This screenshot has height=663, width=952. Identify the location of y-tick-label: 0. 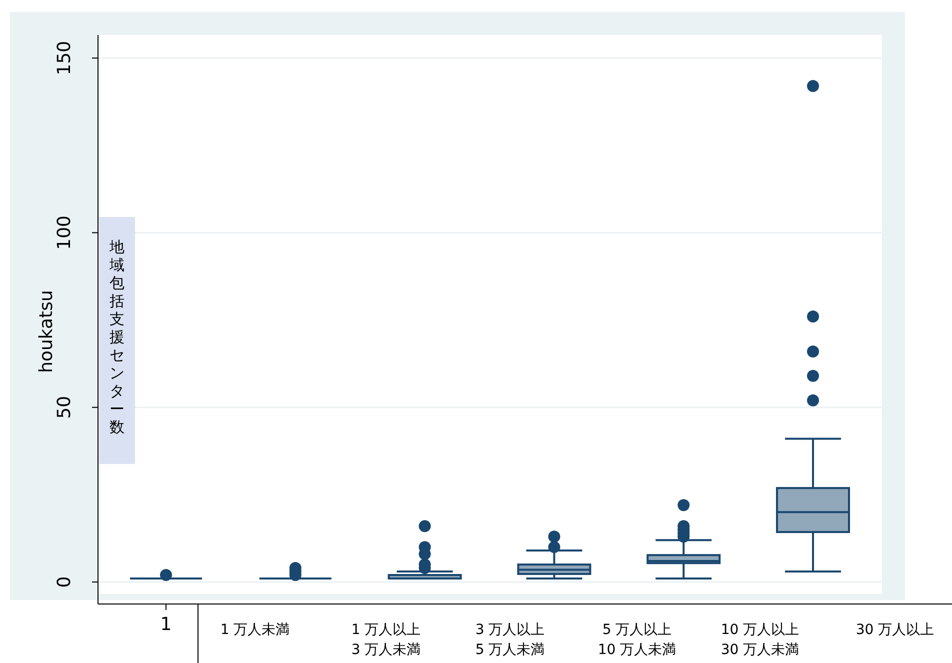
(64, 582).